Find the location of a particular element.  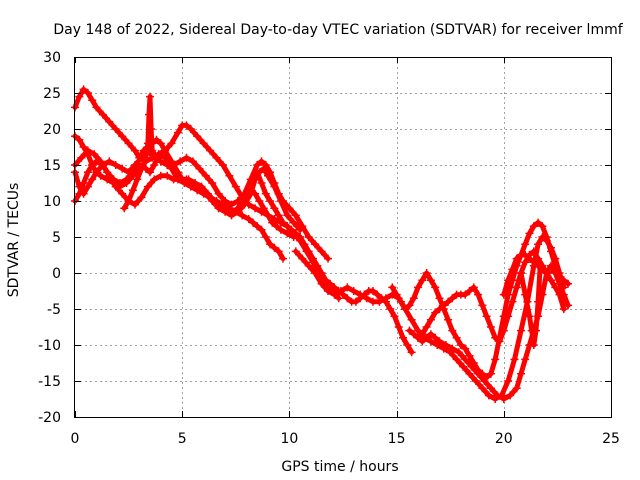

y-axis-title: SDTVAR / TECUs is located at coordinates (14, 240).